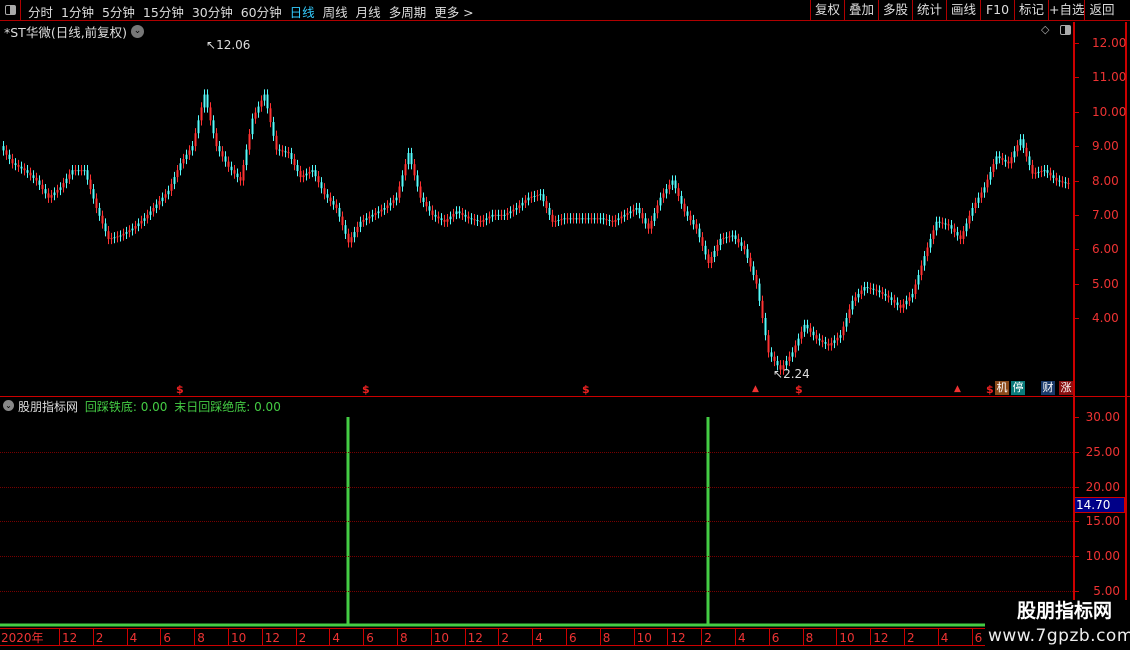 The height and width of the screenshot is (650, 1130). Describe the element at coordinates (536, 522) in the screenshot. I see `grid-line` at that location.